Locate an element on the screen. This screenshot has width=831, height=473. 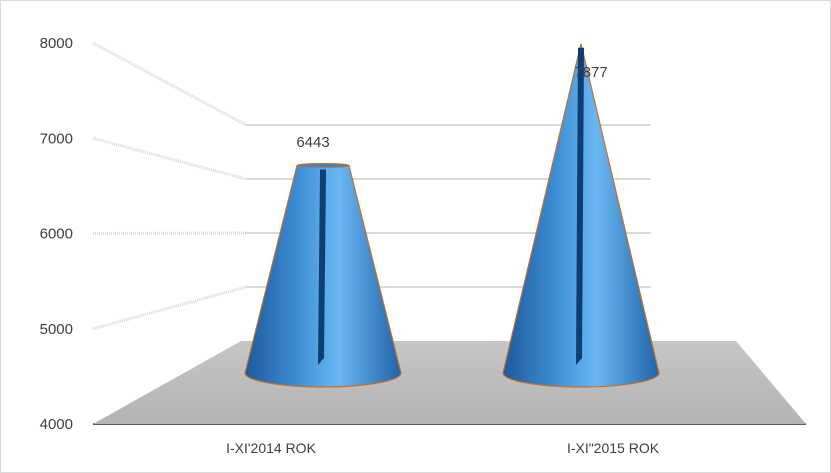
y-tick-label: 8000 is located at coordinates (56, 43).